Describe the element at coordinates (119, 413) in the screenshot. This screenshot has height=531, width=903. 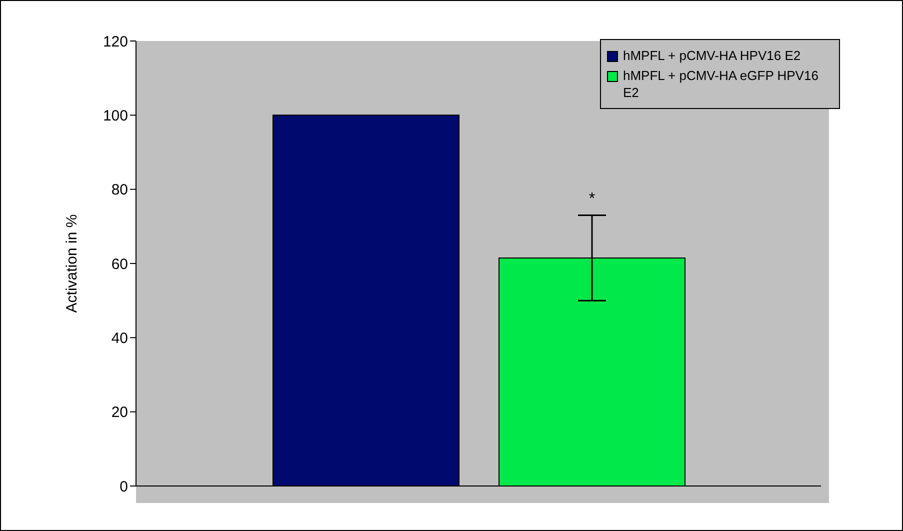
I see `y-tick-label: 20` at that location.